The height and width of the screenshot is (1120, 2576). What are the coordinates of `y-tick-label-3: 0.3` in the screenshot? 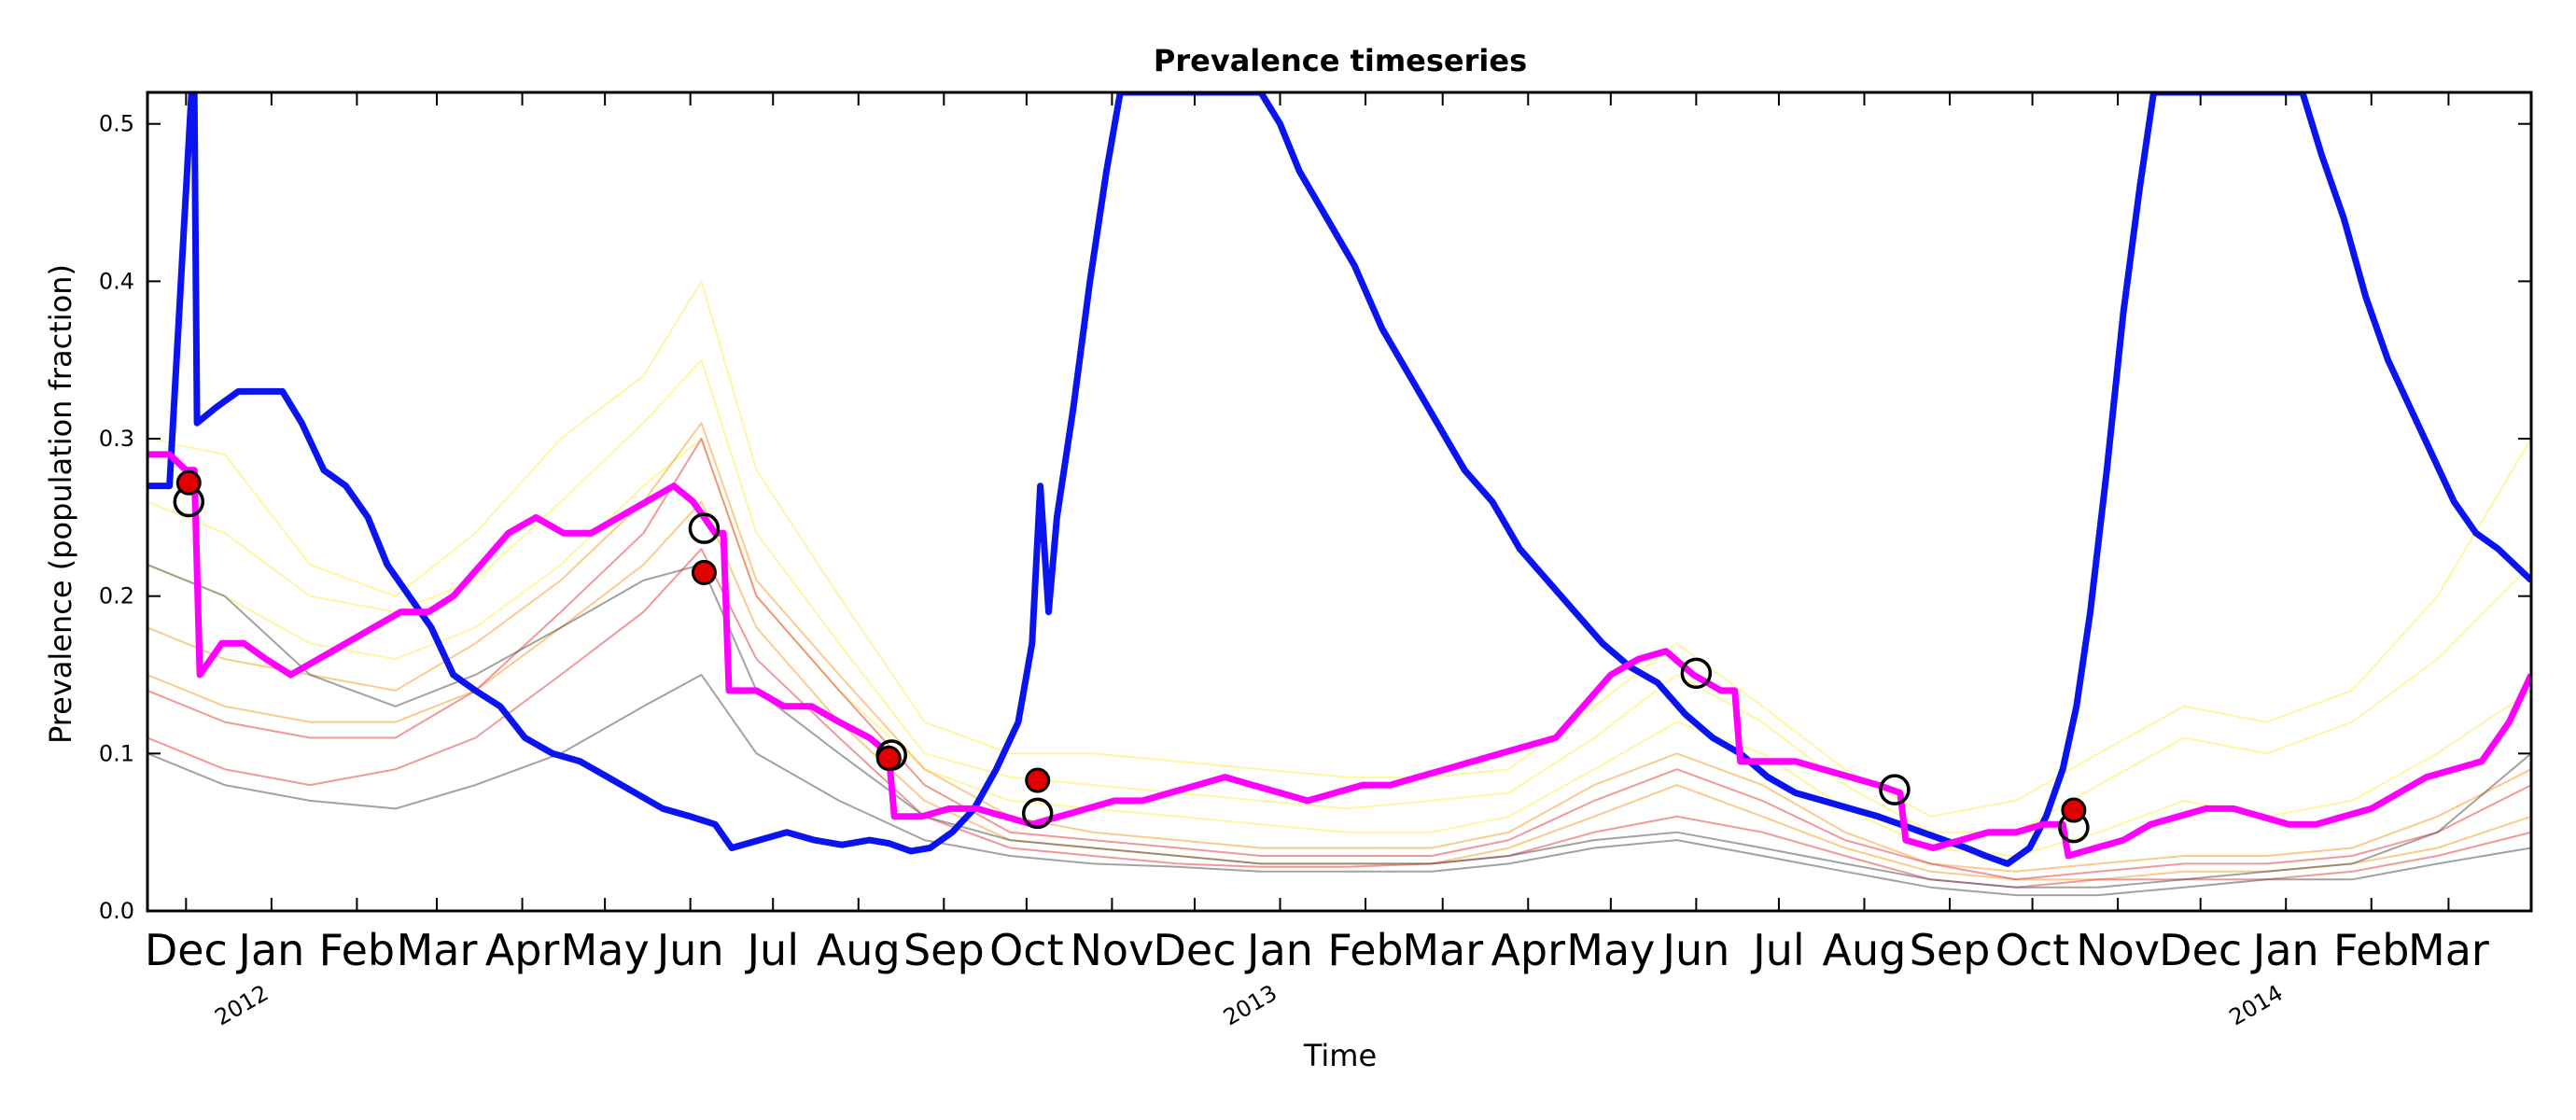 It's located at (116, 439).